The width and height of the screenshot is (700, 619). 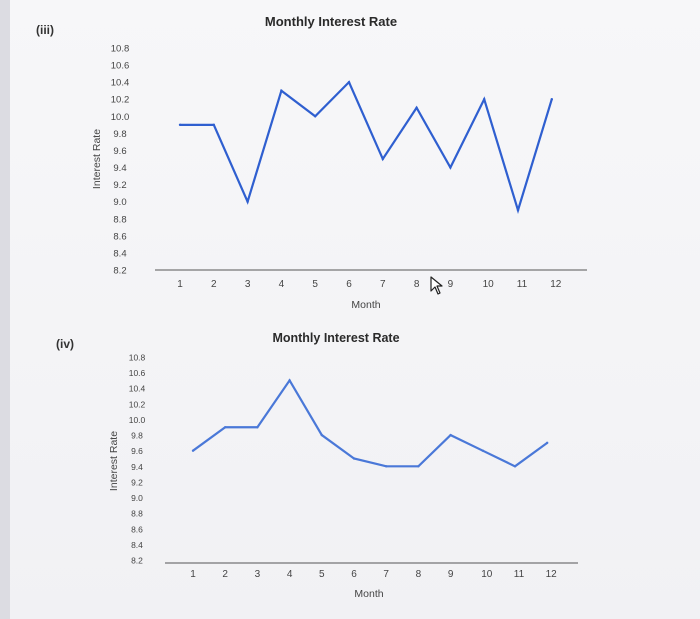 What do you see at coordinates (45, 30) in the screenshot?
I see `panel-label-iii: (iii)` at bounding box center [45, 30].